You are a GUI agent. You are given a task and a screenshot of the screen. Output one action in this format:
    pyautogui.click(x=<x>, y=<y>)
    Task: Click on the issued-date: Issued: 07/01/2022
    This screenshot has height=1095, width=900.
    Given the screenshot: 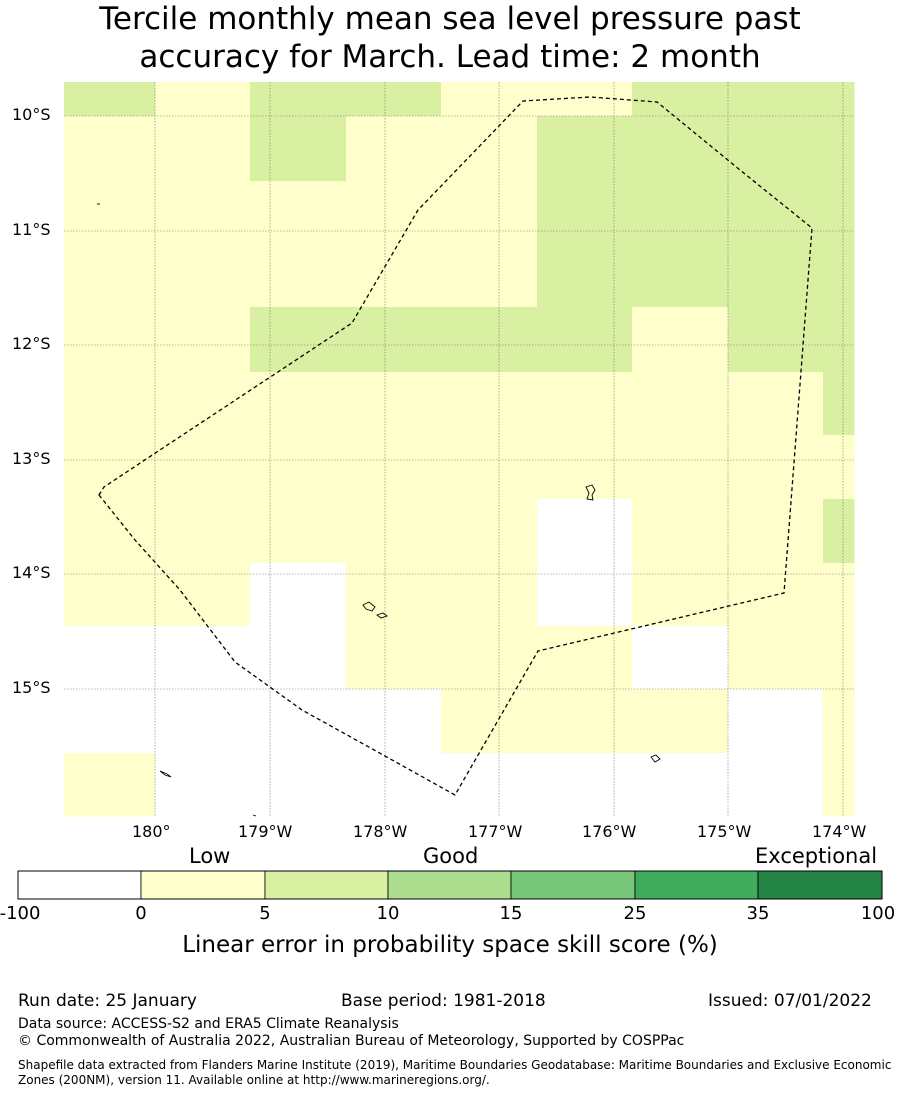 What is the action you would take?
    pyautogui.click(x=790, y=1001)
    